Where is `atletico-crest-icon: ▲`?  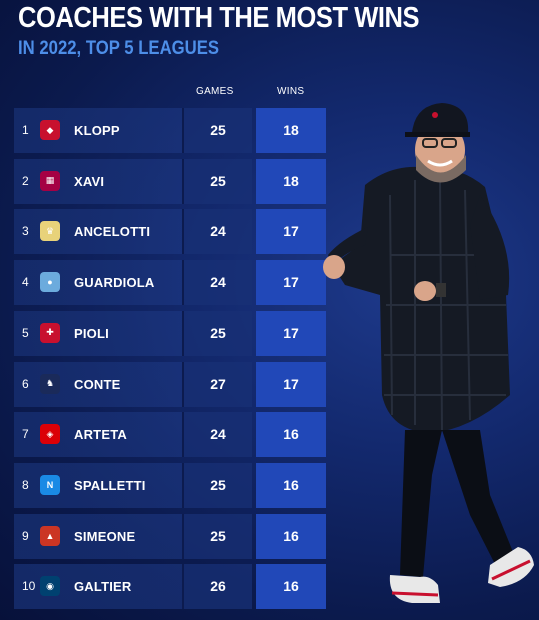
atletico-crest-icon: ▲ is located at coordinates (50, 535).